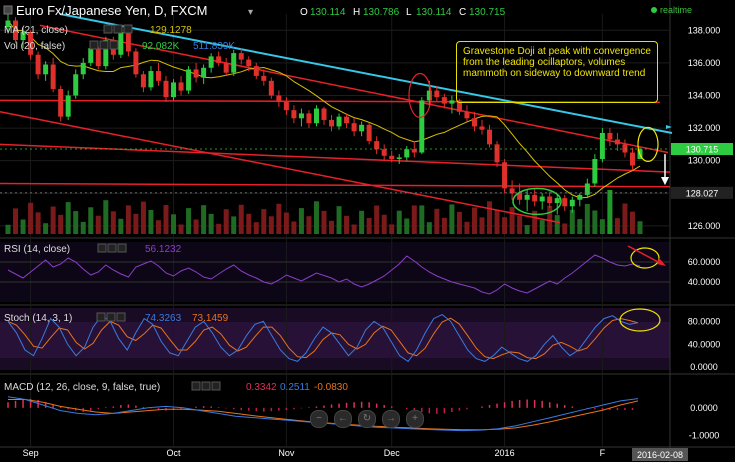  Describe the element at coordinates (319, 419) in the screenshot. I see `zoom-out-button: −` at that location.